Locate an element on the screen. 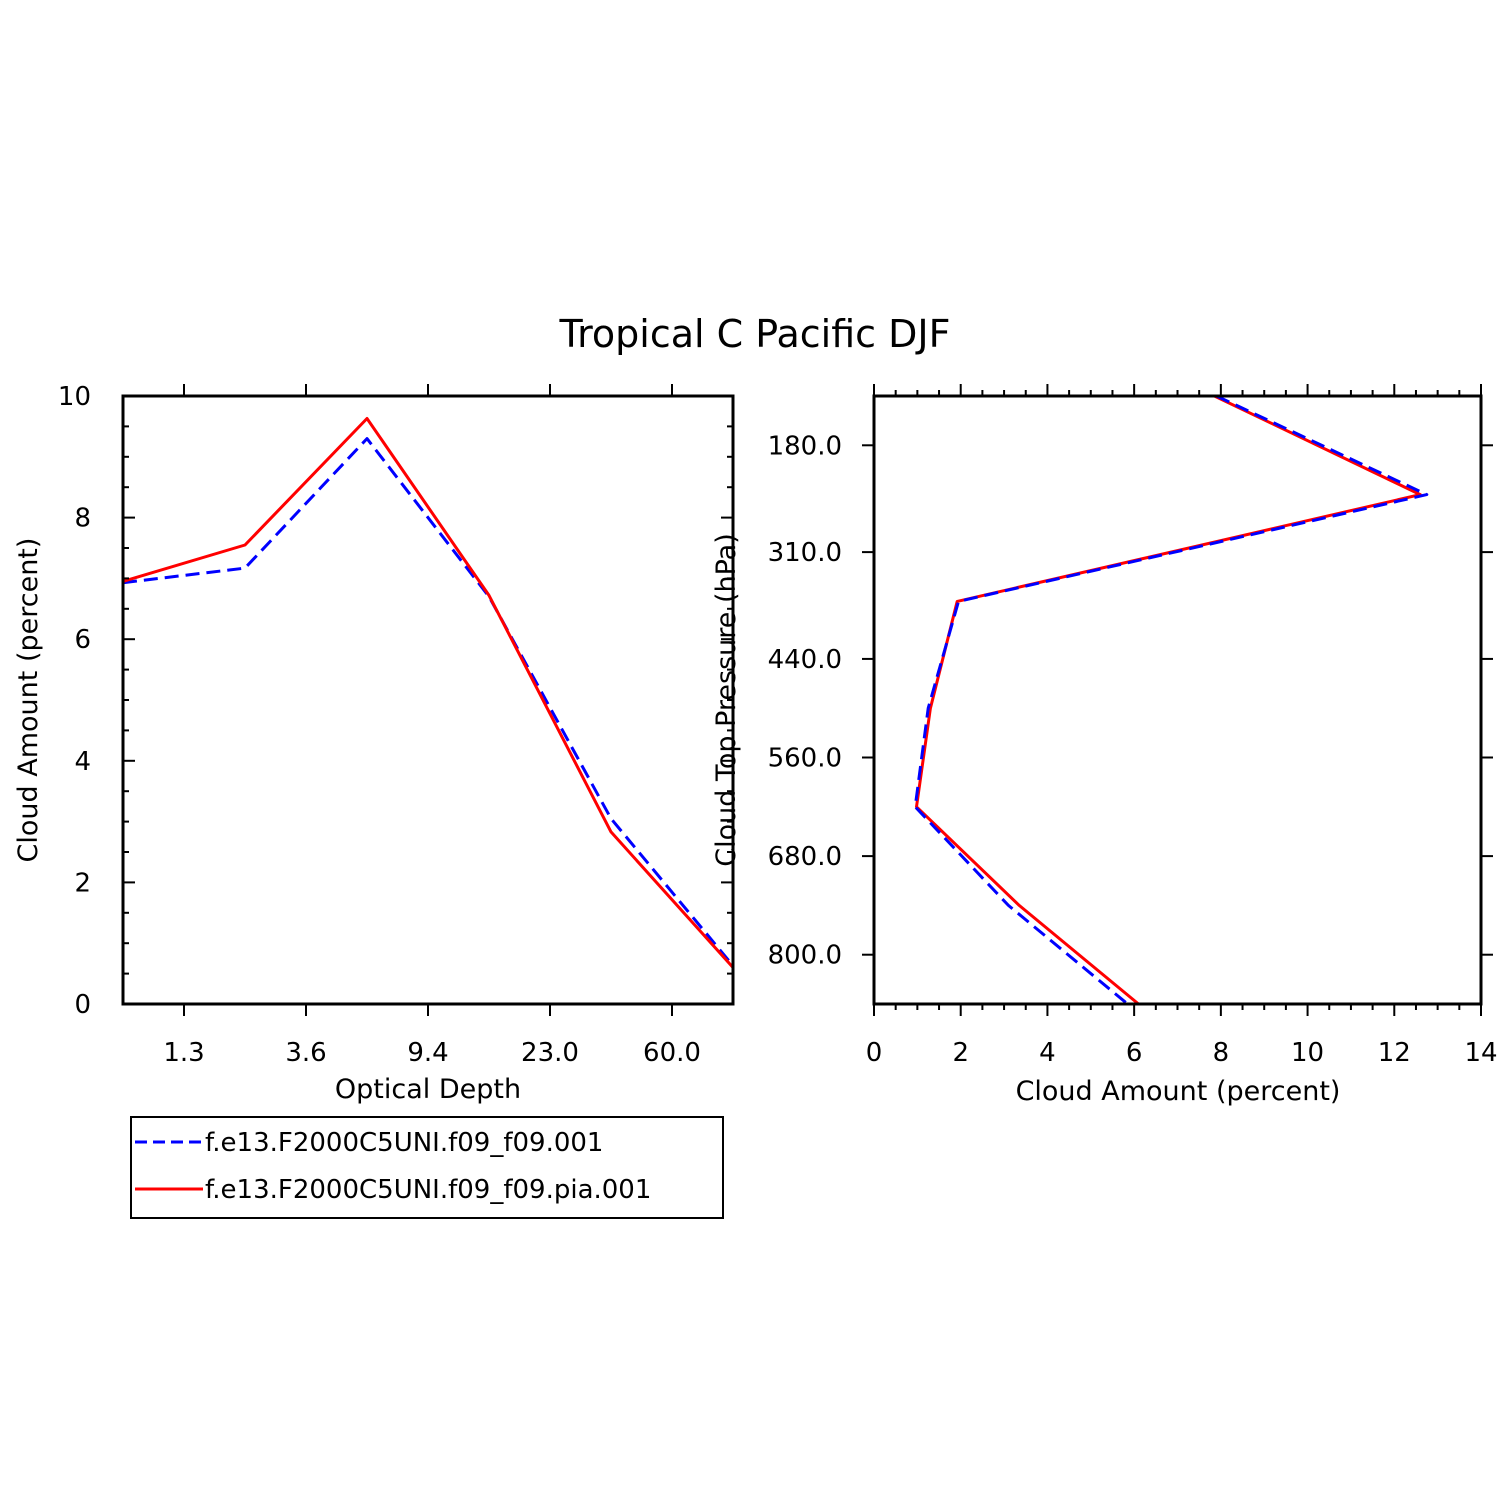 The height and width of the screenshot is (1510, 1510). right-y-tick-label: 180.0 is located at coordinates (805, 446).